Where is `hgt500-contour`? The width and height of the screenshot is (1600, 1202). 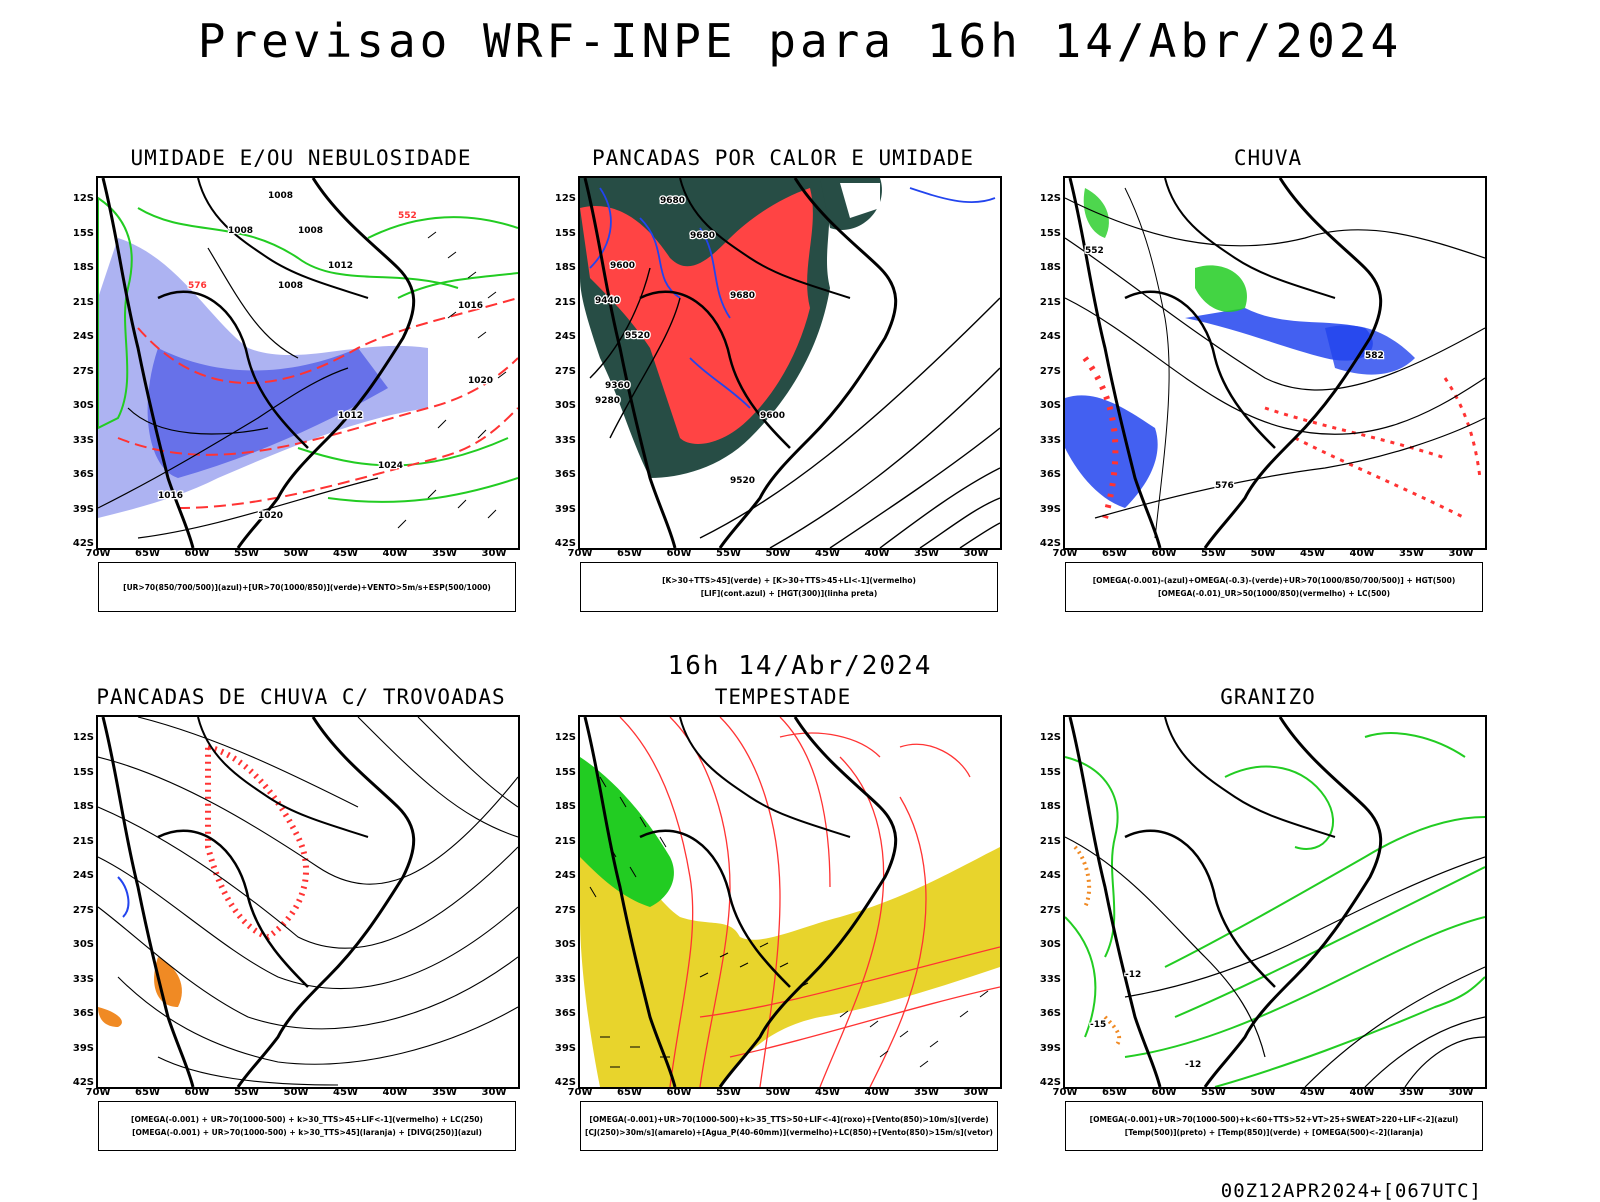
hgt500-contour is located at coordinates (1275, 358).